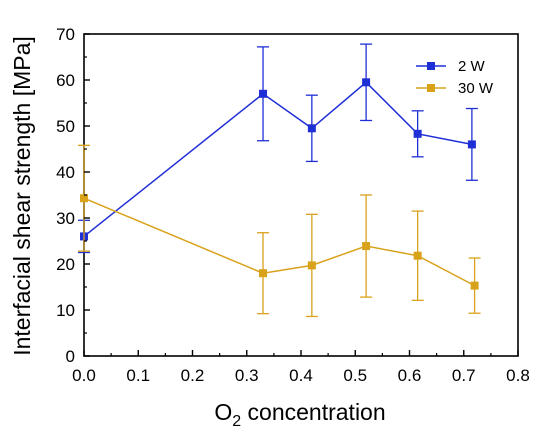 This screenshot has height=439, width=550. I want to click on y-tick-label: 10, so click(65, 310).